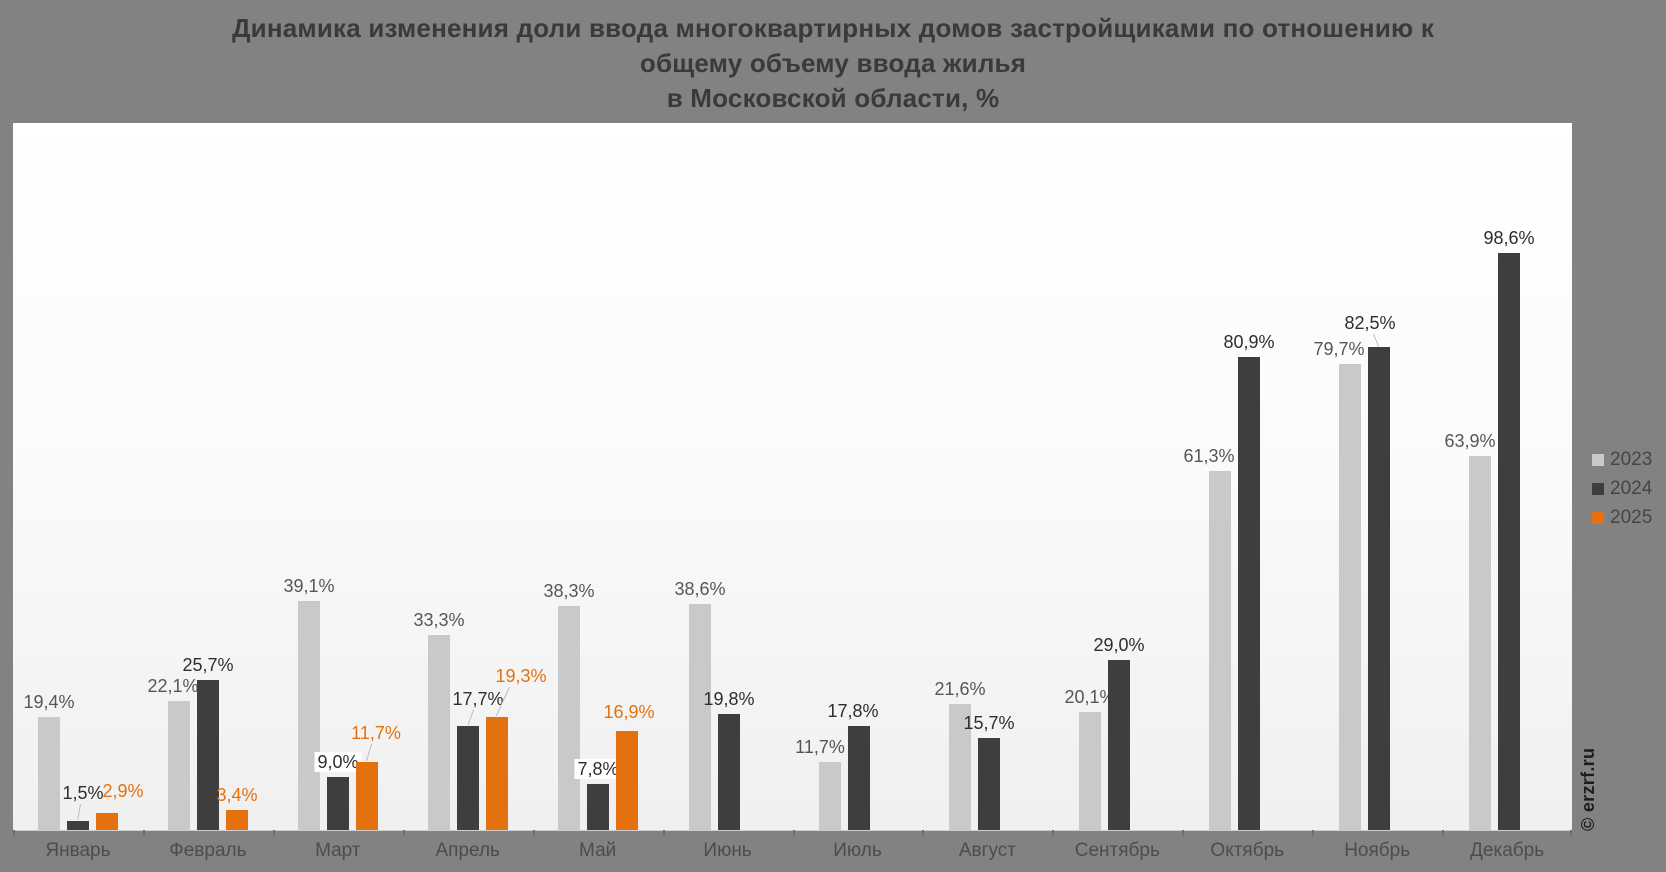 Image resolution: width=1666 pixels, height=872 pixels. What do you see at coordinates (83, 793) in the screenshot?
I see `value-label-2024-Январь: 1,5%` at bounding box center [83, 793].